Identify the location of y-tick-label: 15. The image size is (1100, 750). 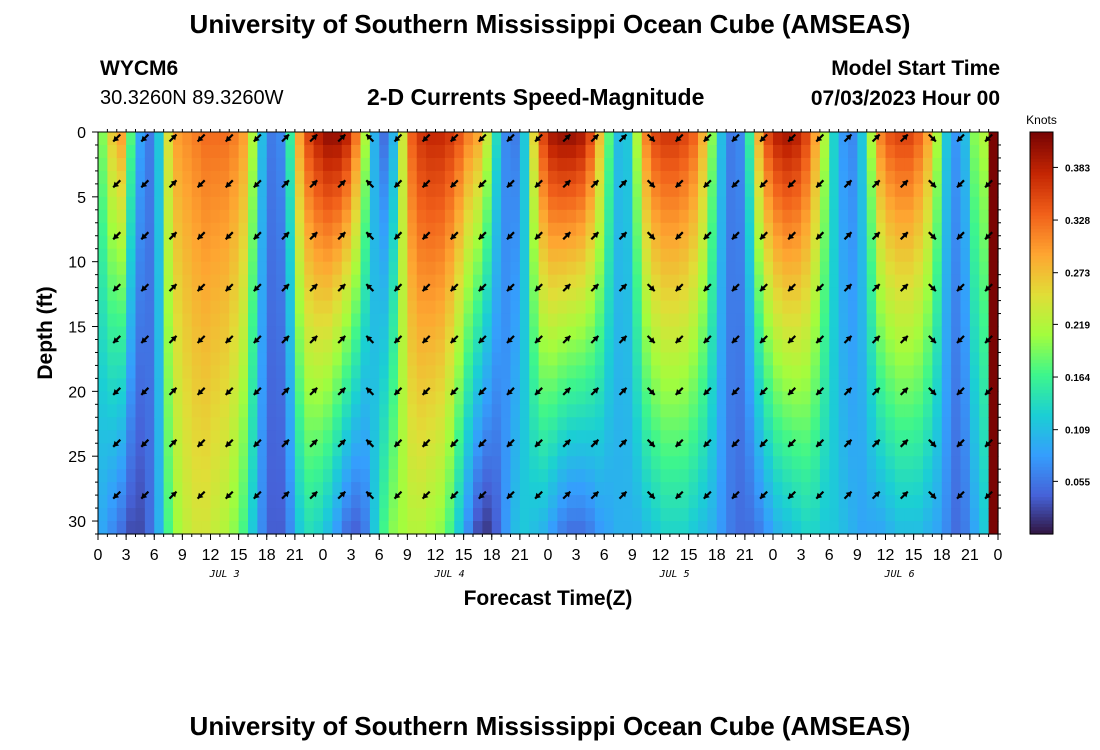
(77, 328).